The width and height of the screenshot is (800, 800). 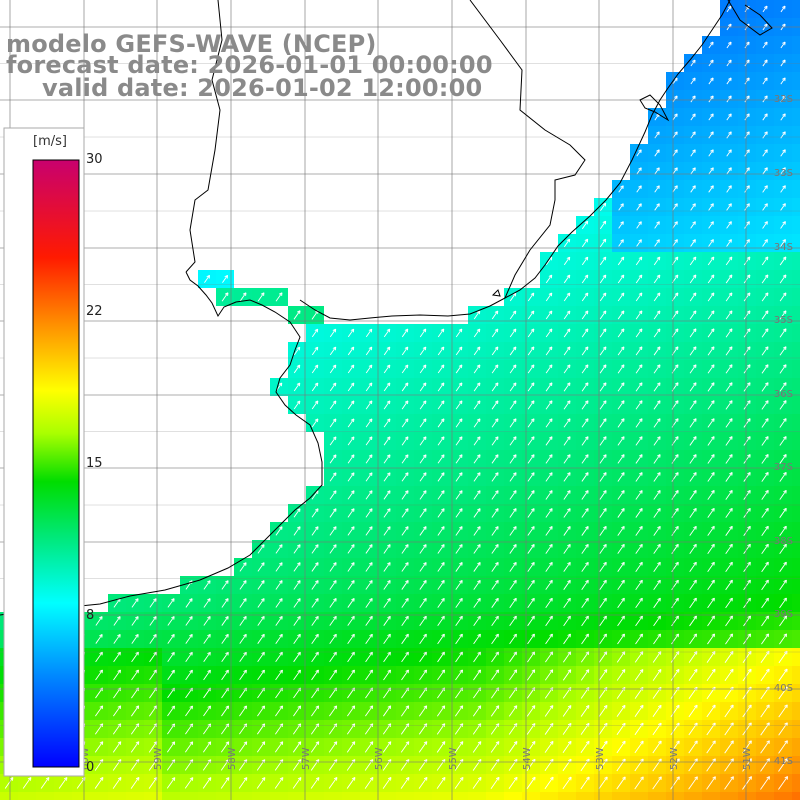 I want to click on lat-label: 37S, so click(x=783, y=467).